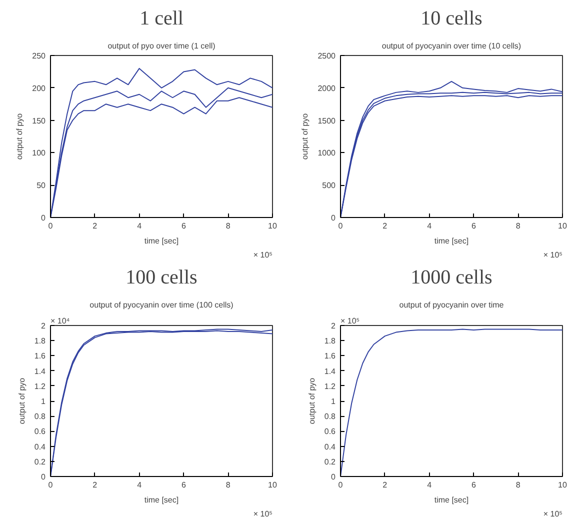 The image size is (580, 518). Describe the element at coordinates (327, 56) in the screenshot. I see `y-tick-label: 2500` at that location.